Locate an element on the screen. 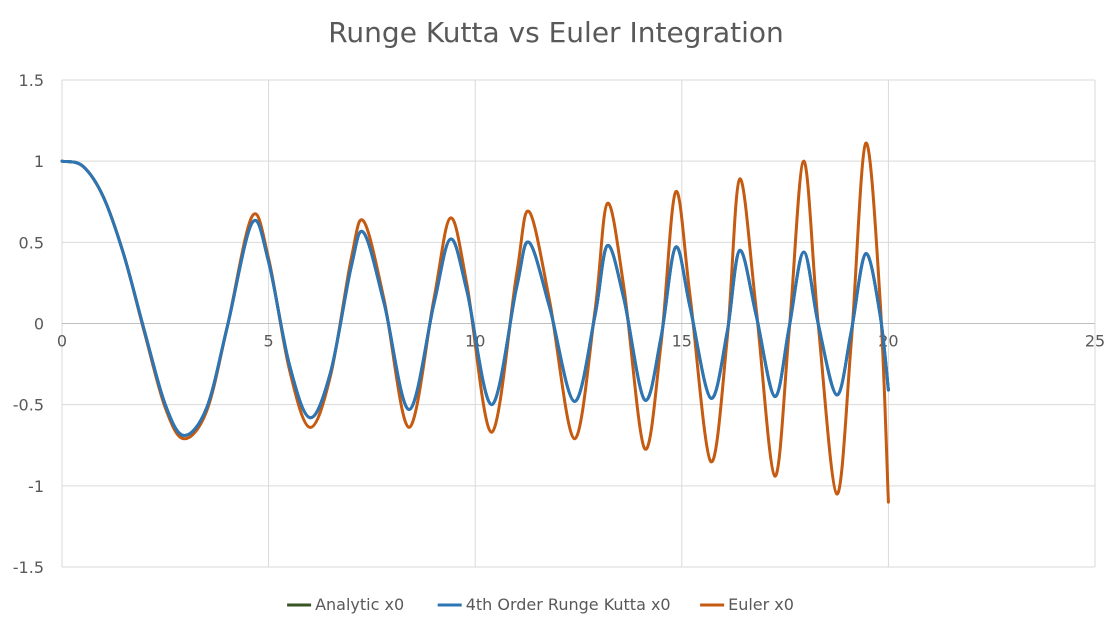 Image resolution: width=1112 pixels, height=632 pixels. x-tick-labels: 0 5 10 15 20 25 is located at coordinates (581, 341).